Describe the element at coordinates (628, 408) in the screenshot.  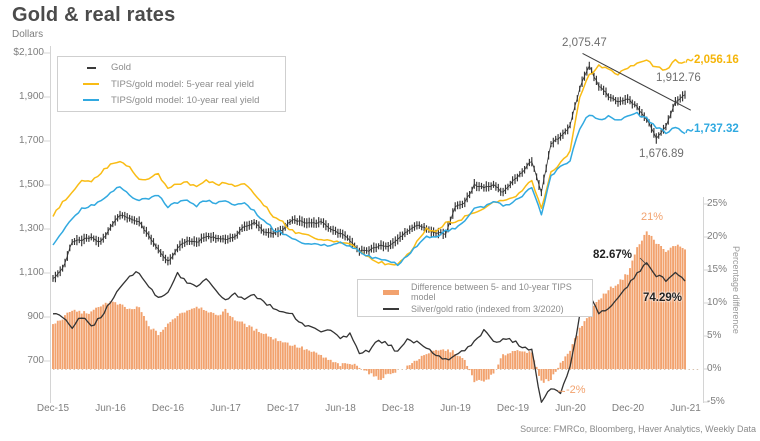
I see `x-tick-dec20: Dec-20` at that location.